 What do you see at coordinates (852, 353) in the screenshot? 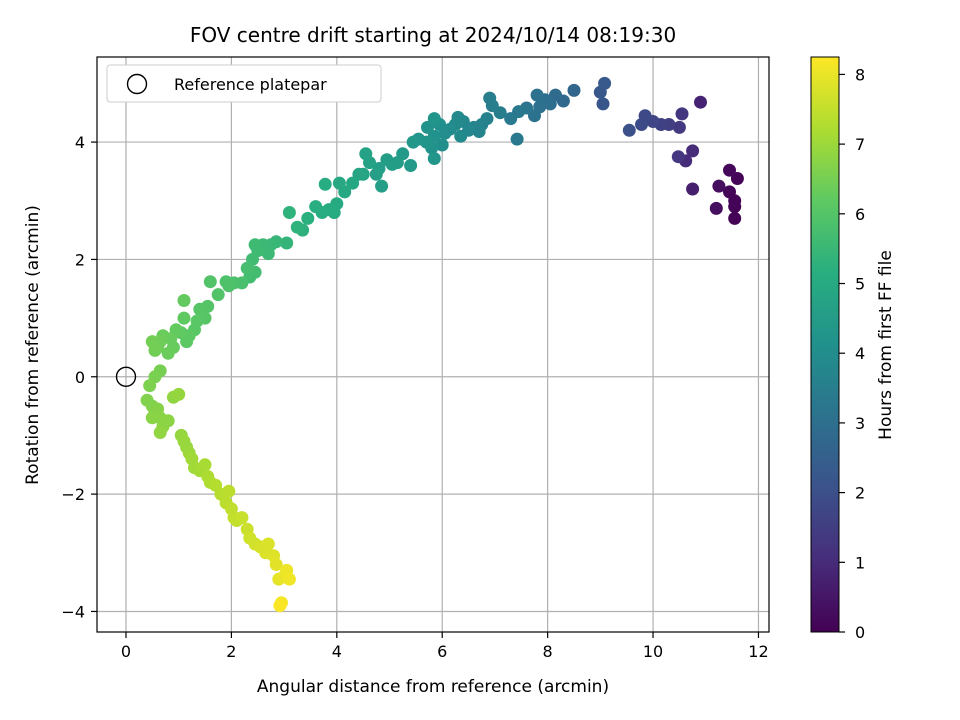
I see `colorbar-ticks: 0 1 2 3 4 5 6 7 8` at bounding box center [852, 353].